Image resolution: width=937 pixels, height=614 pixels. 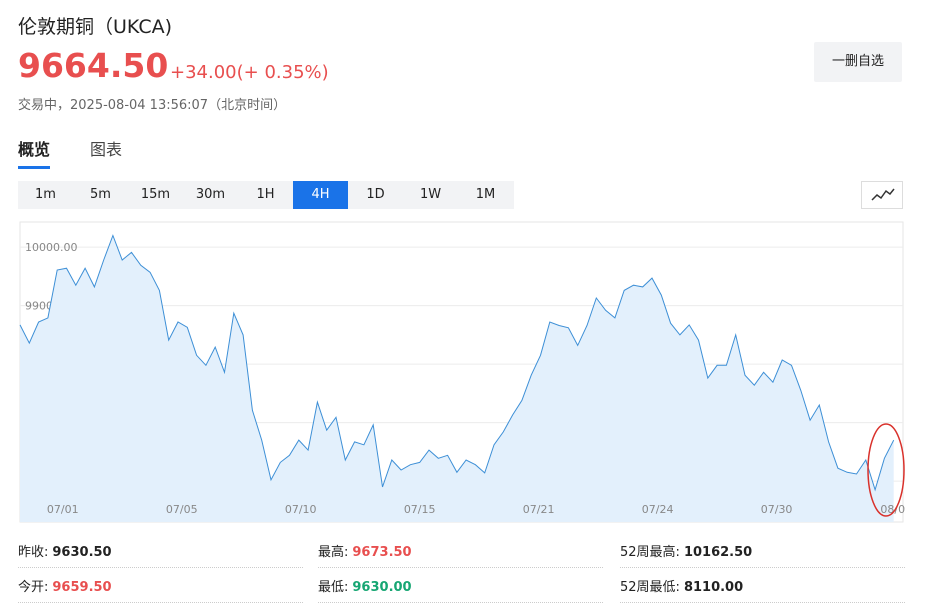 I want to click on interval: 15m, so click(x=155, y=194).